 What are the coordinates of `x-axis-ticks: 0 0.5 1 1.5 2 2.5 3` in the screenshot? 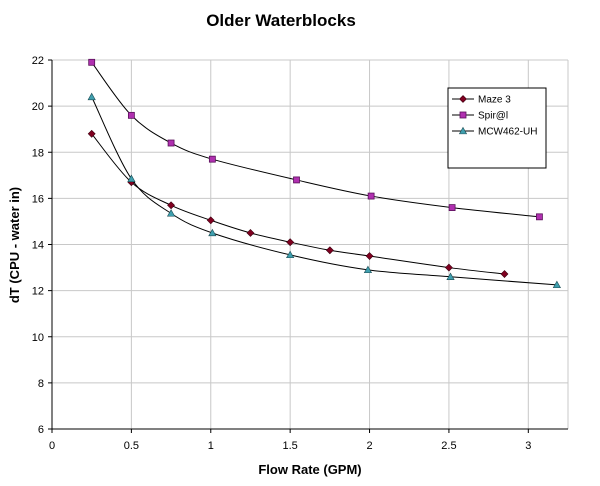 It's located at (290, 440).